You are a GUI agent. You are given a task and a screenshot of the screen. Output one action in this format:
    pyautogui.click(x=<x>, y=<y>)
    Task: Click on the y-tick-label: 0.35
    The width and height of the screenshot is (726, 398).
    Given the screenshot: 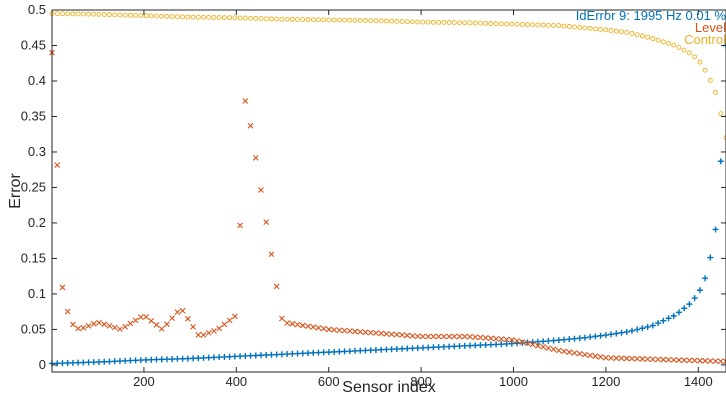 What is the action you would take?
    pyautogui.click(x=33, y=115)
    